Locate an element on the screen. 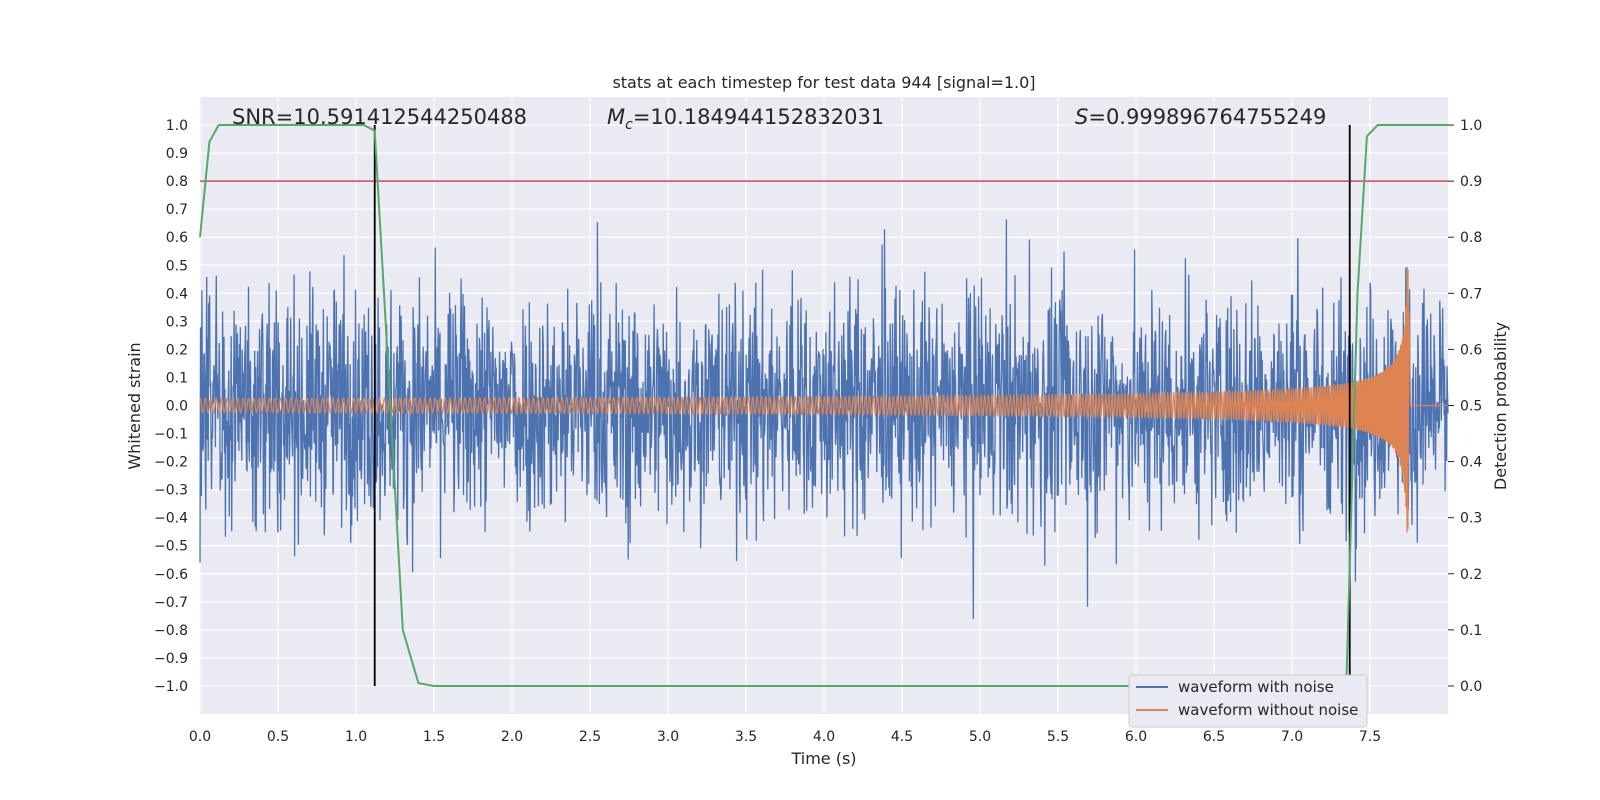  x-tick-label: 2.5 is located at coordinates (590, 737).